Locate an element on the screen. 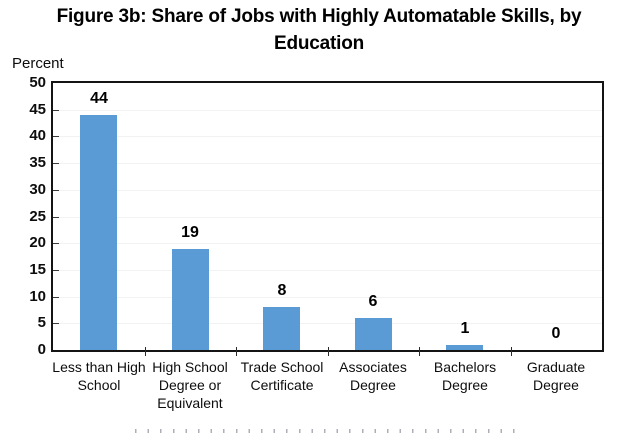 The image size is (638, 438). y-axis-title: Percent is located at coordinates (38, 63).